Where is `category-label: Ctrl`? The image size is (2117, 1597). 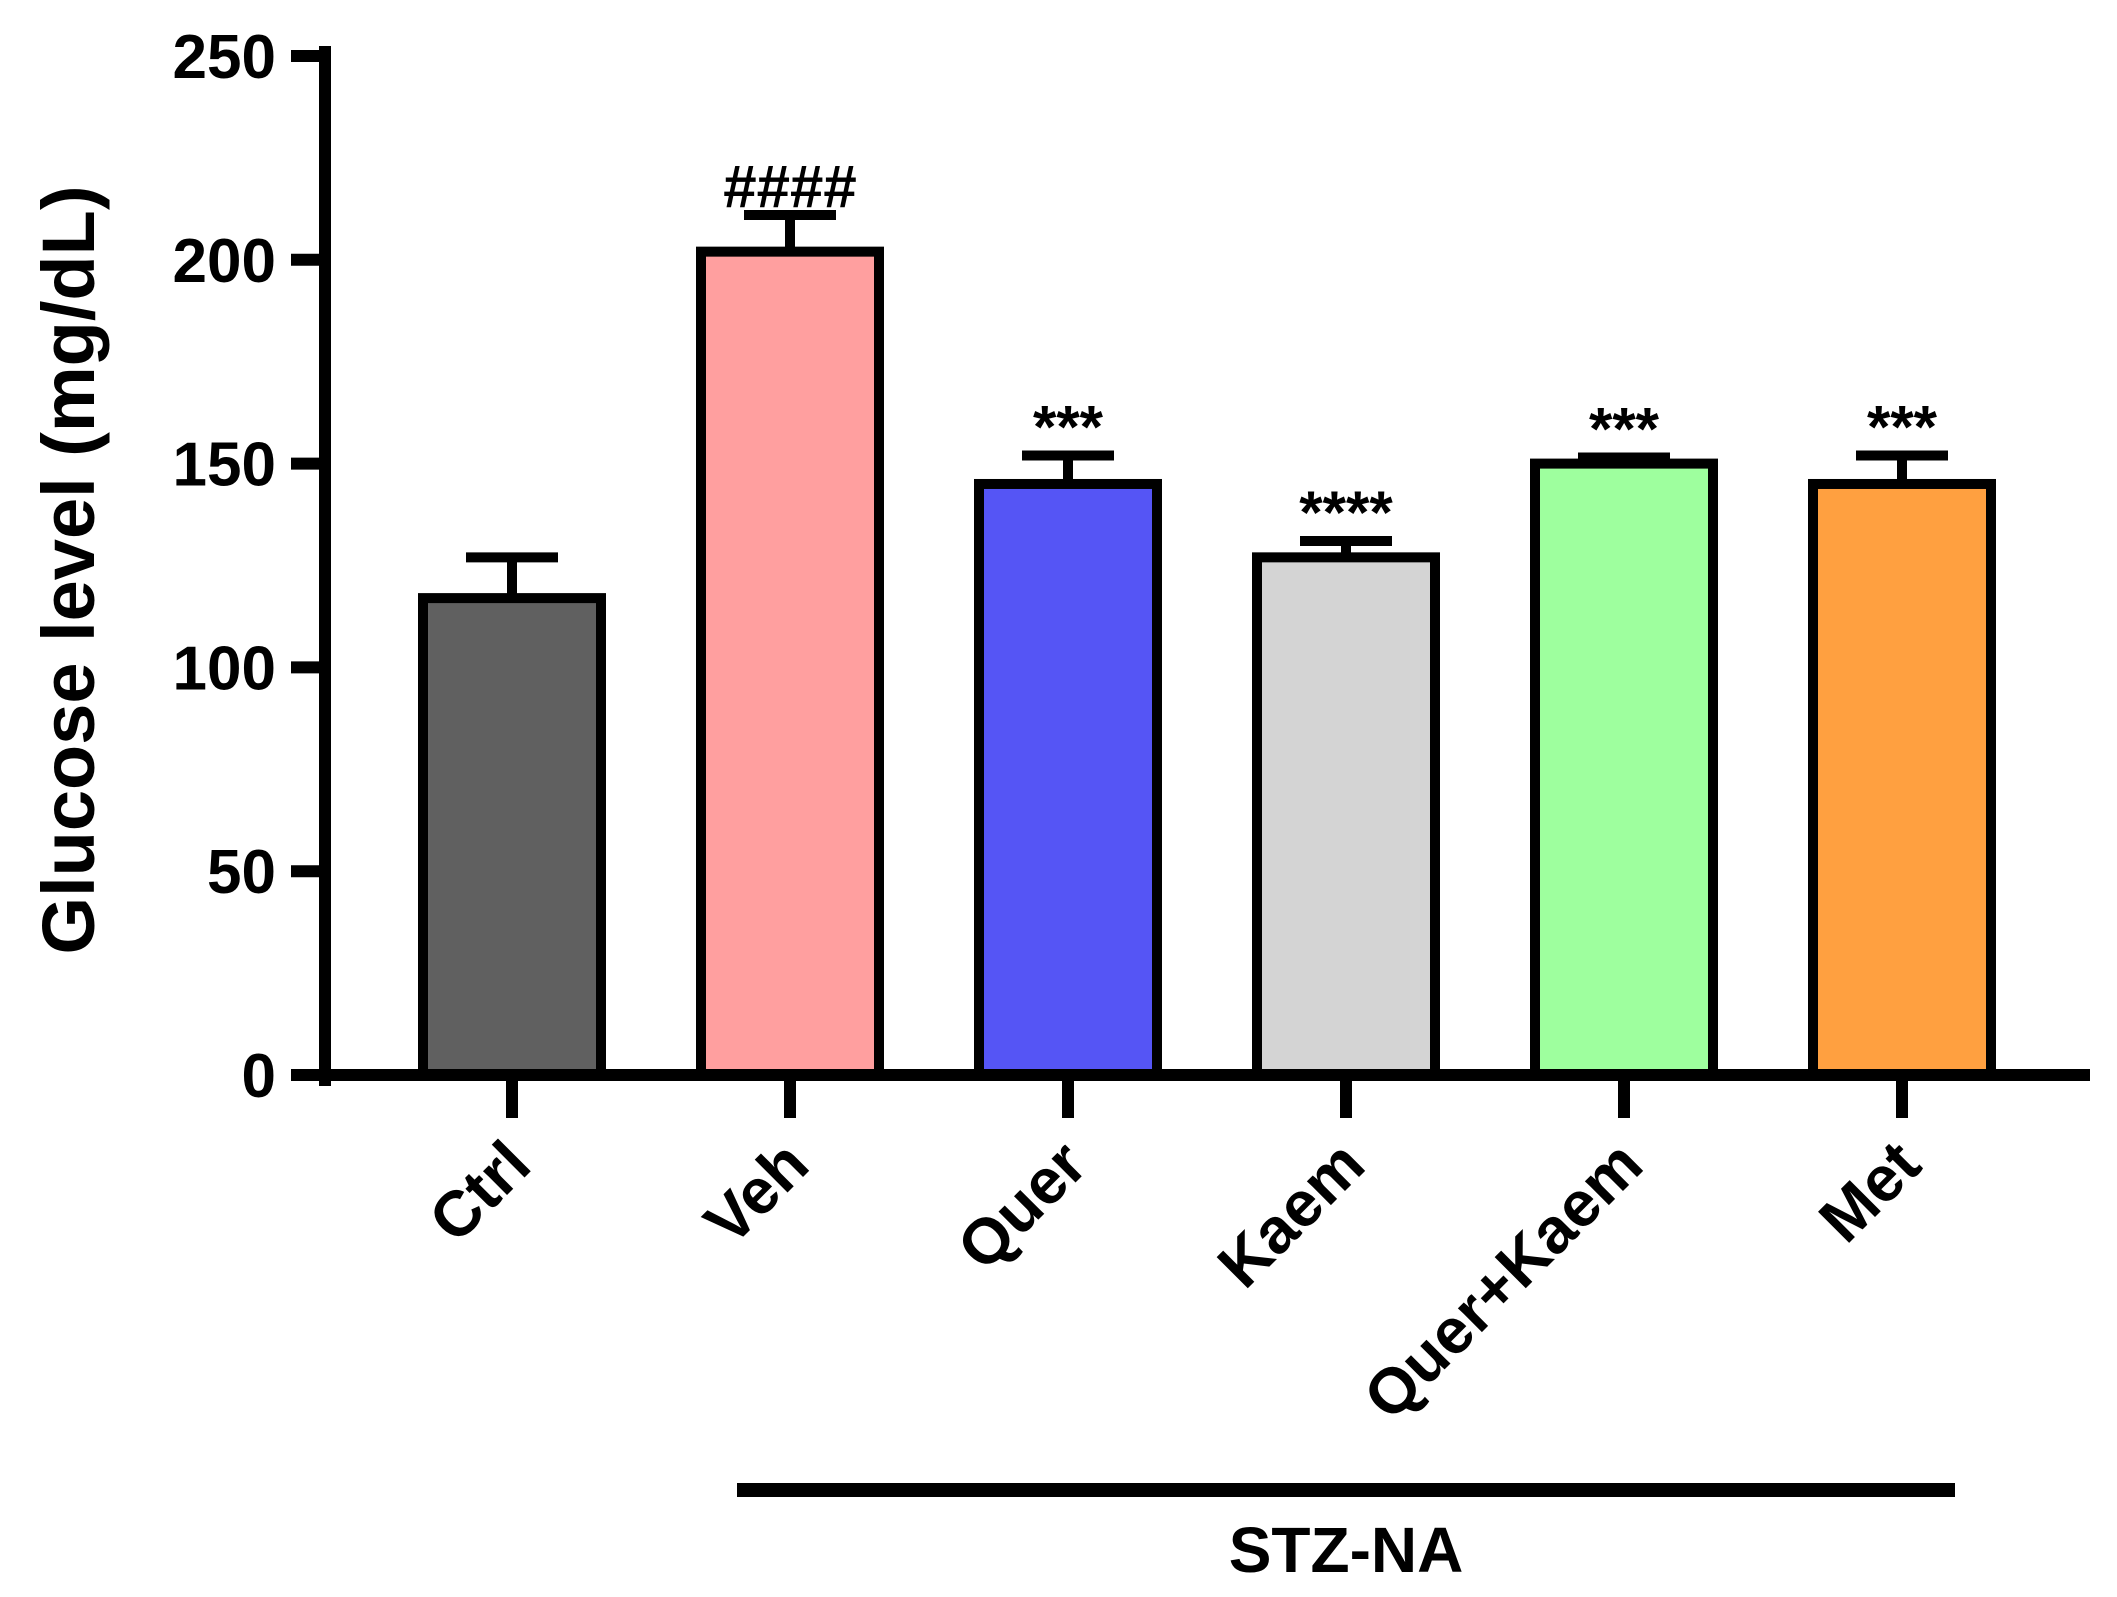
category-label: Ctrl is located at coordinates (479, 1191).